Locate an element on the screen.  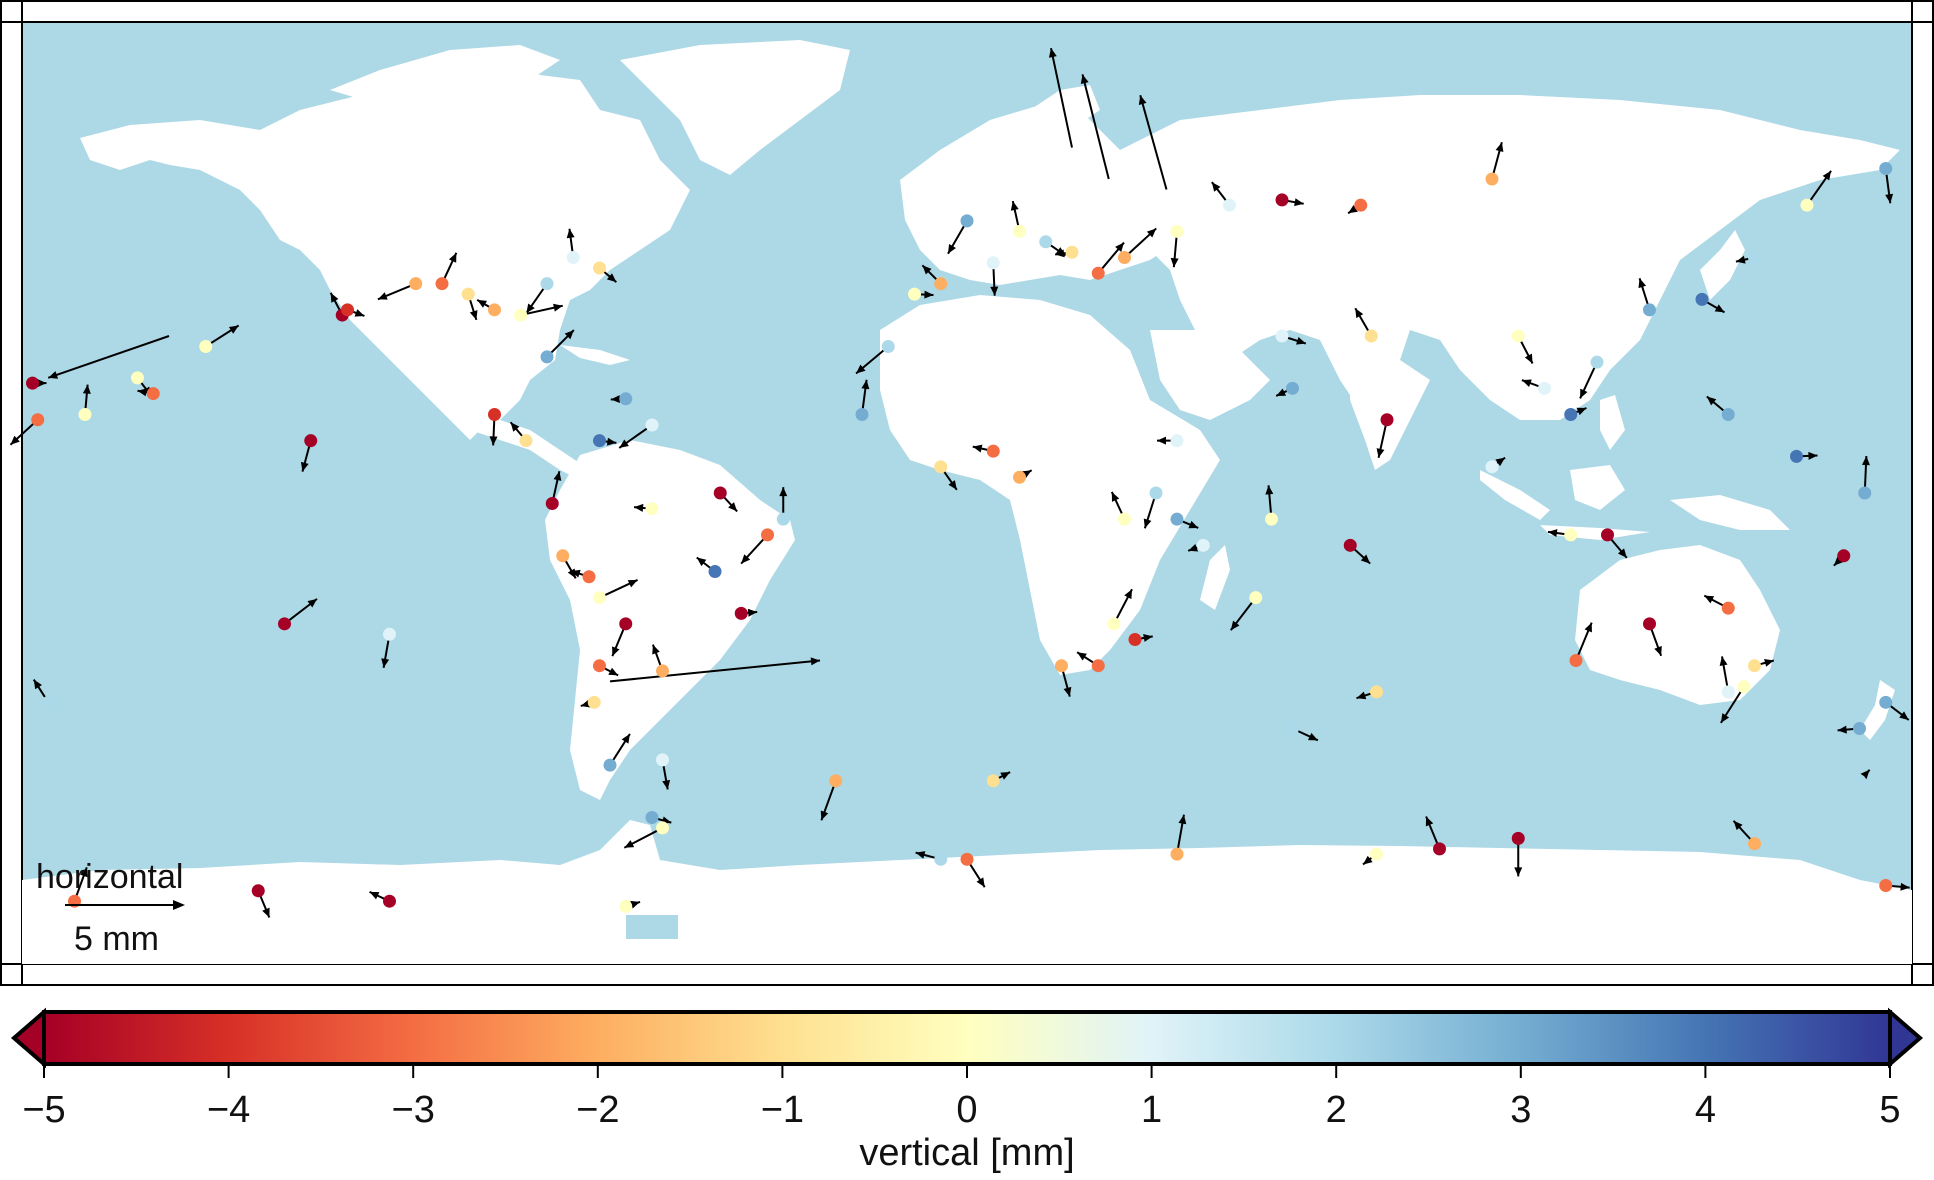
land-japan is located at coordinates (1722, 265).